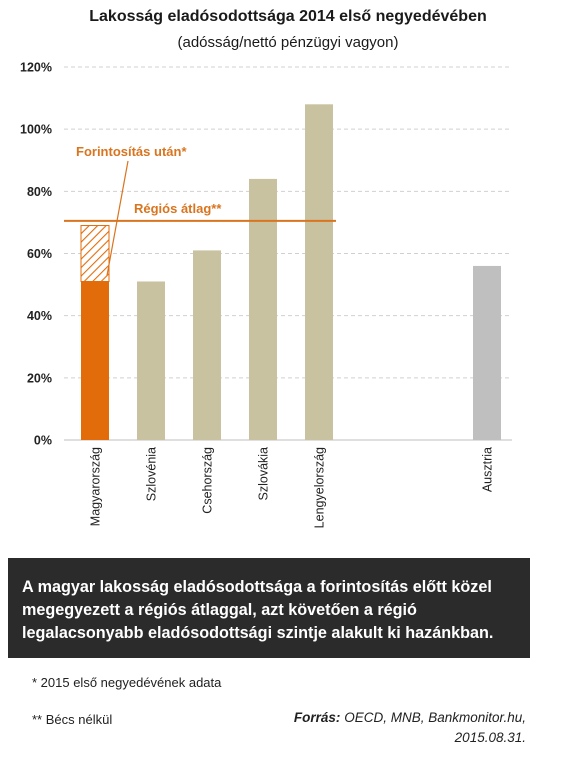 The height and width of the screenshot is (757, 576). Describe the element at coordinates (317, 717) in the screenshot. I see `source-label: Forrás:` at that location.